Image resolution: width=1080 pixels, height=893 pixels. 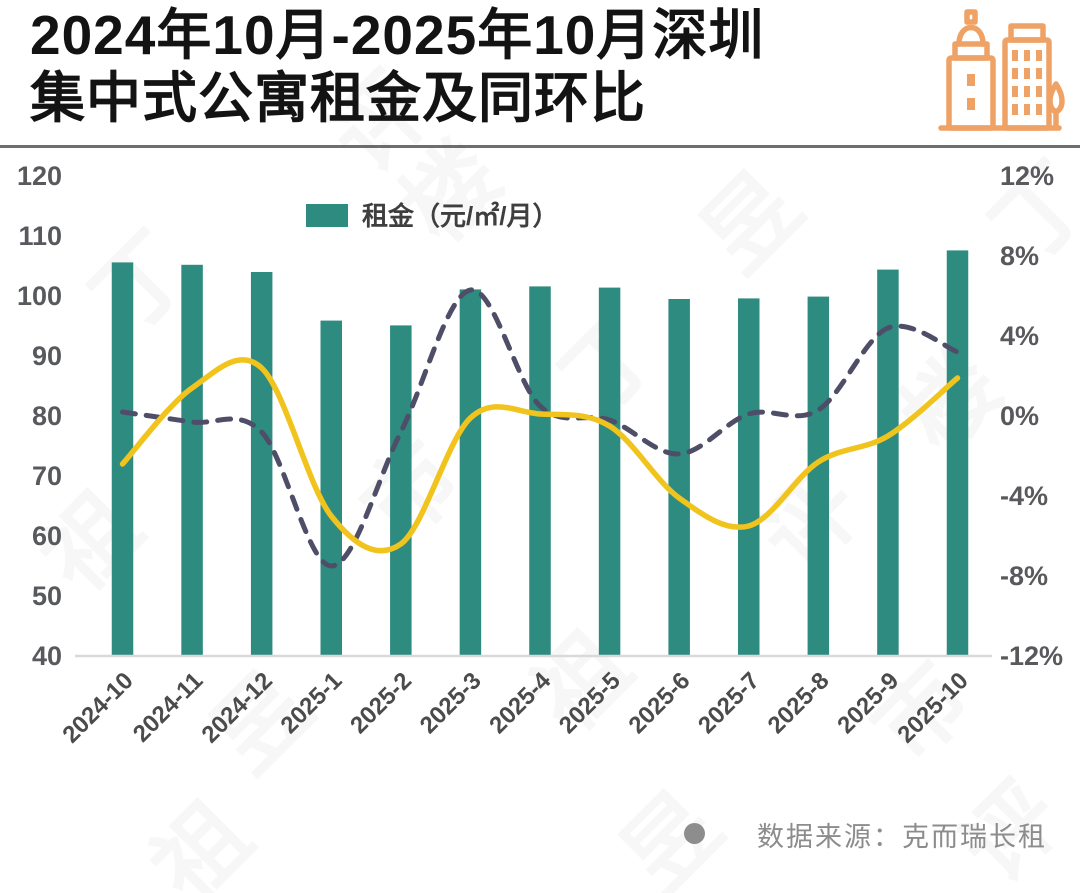 I want to click on page-title-line1: 2024年10月-2025年10月深圳, so click(x=397, y=35).